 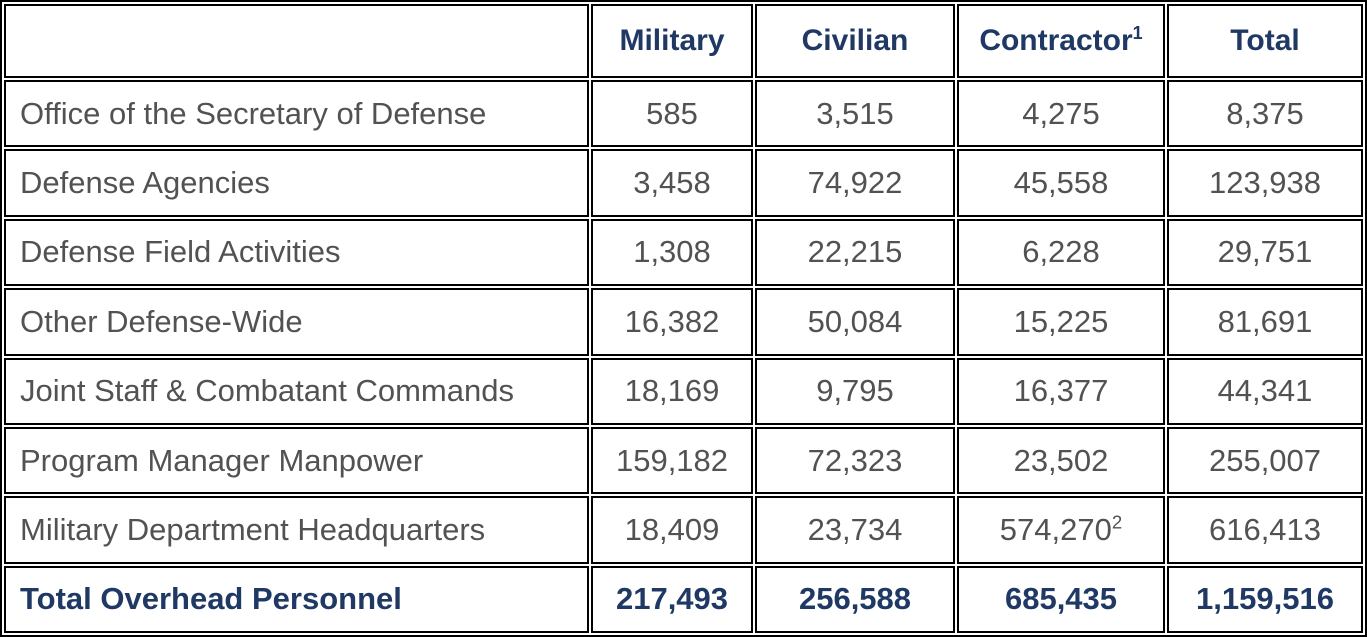 What do you see at coordinates (855, 252) in the screenshot?
I see `civilian-value: 22,215` at bounding box center [855, 252].